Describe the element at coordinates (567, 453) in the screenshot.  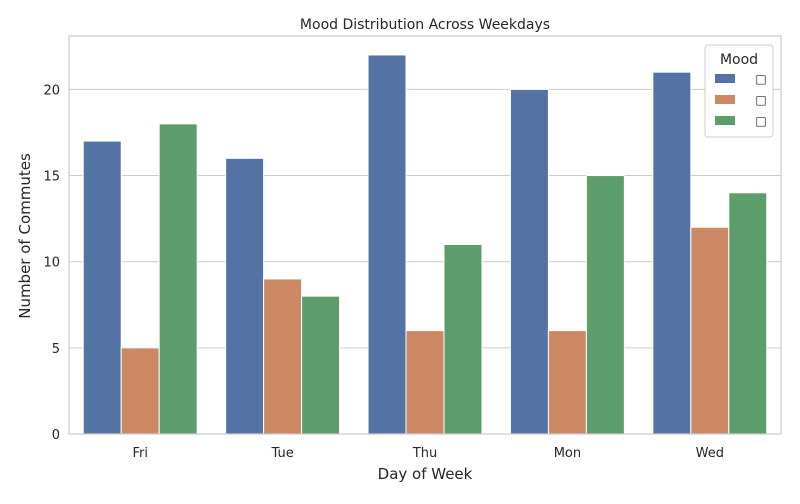
I see `x-tick-label: Mon` at that location.